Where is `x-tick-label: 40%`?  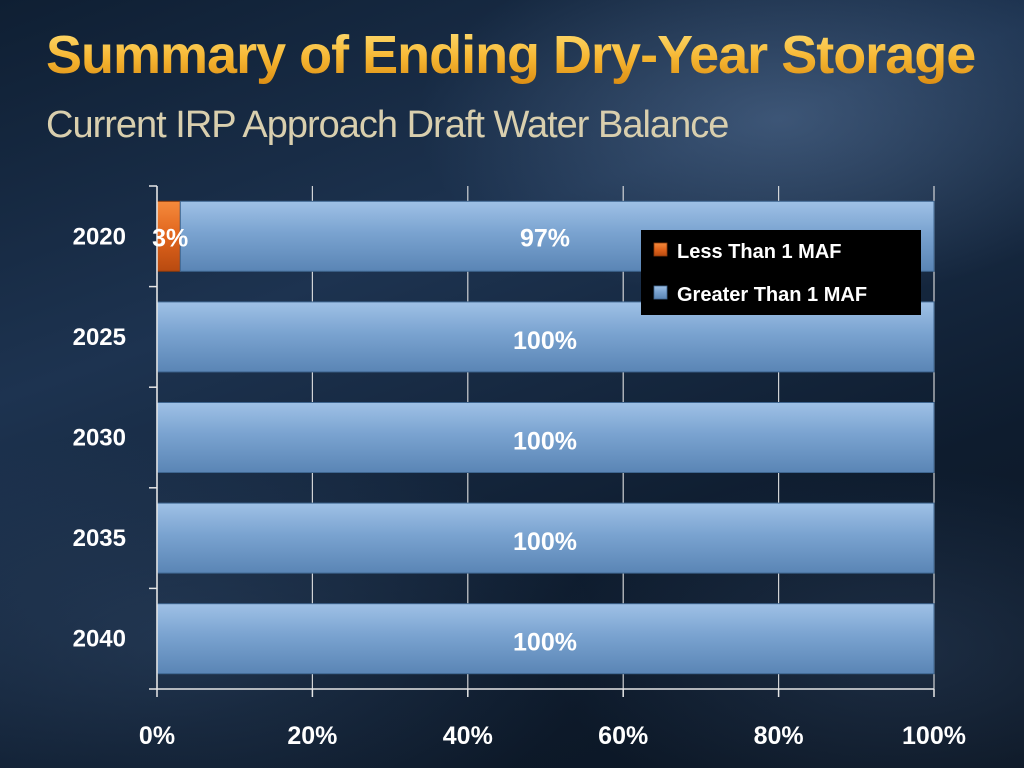 x-tick-label: 40% is located at coordinates (468, 736).